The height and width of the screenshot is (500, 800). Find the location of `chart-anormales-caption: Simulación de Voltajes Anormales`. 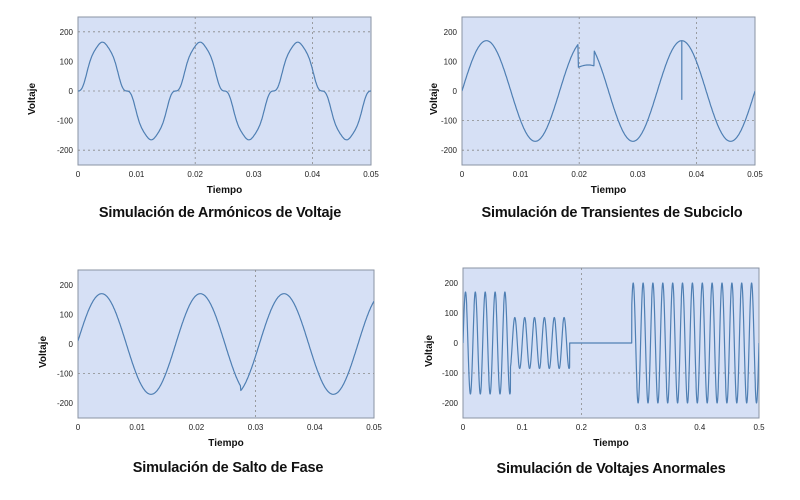

chart-anormales-caption: Simulación de Voltajes Anormales is located at coordinates (611, 469).